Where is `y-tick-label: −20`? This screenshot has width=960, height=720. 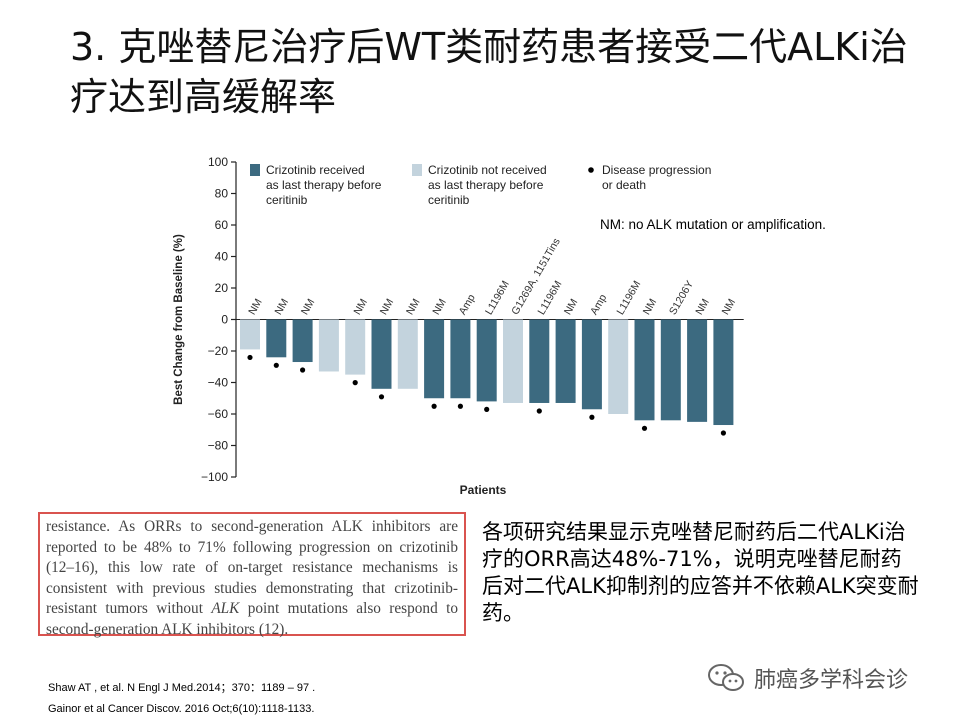 y-tick-label: −20 is located at coordinates (218, 351).